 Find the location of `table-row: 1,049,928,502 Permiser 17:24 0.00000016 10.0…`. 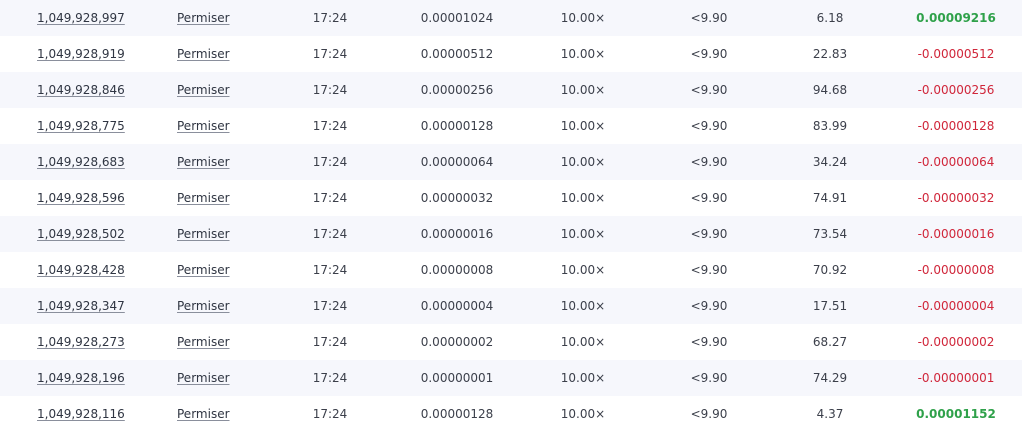

table-row: 1,049,928,502 Permiser 17:24 0.00000016 10.0… is located at coordinates (511, 234).